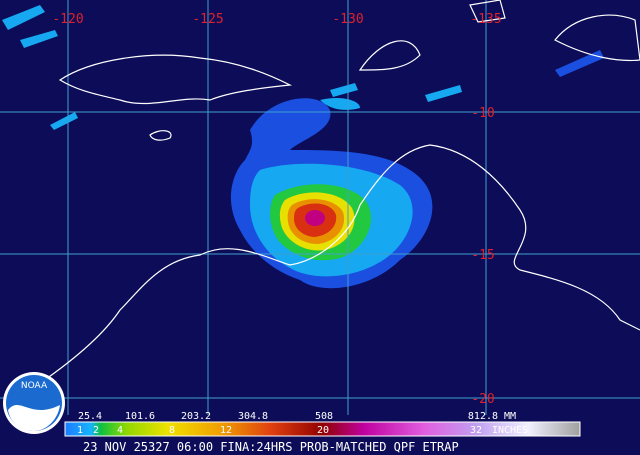 This screenshot has height=455, width=640. What do you see at coordinates (482, 113) in the screenshot?
I see `latitude-label: -10` at bounding box center [482, 113].